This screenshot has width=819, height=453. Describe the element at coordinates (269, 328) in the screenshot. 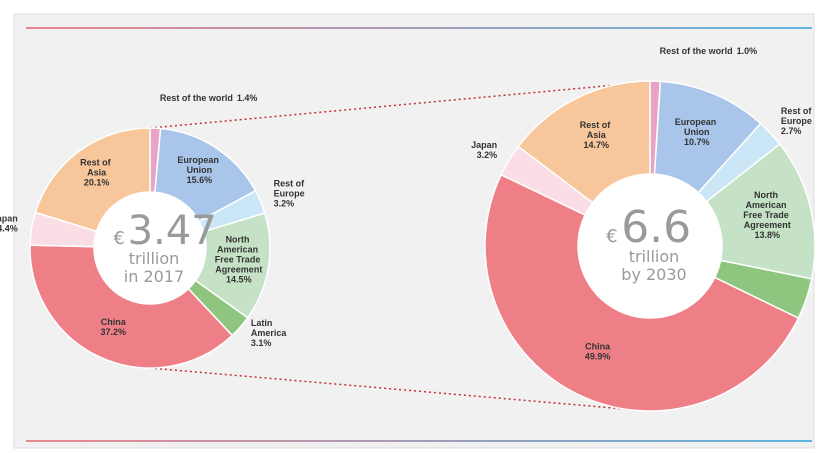

I see `slice-label: Latin America` at that location.